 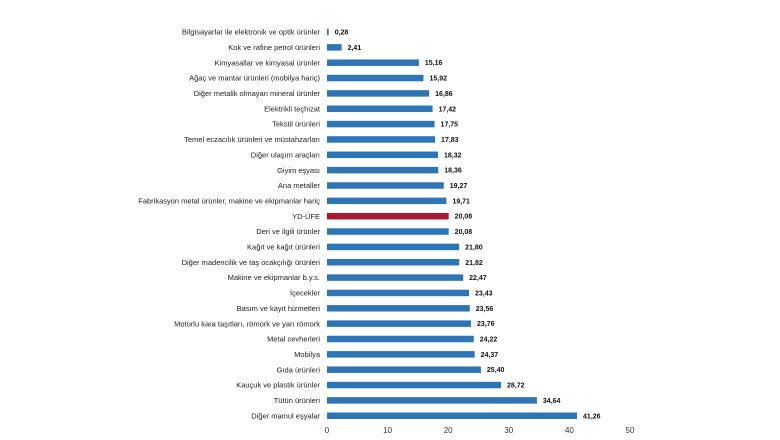 What do you see at coordinates (486, 324) in the screenshot?
I see `data-label: 23,76` at bounding box center [486, 324].